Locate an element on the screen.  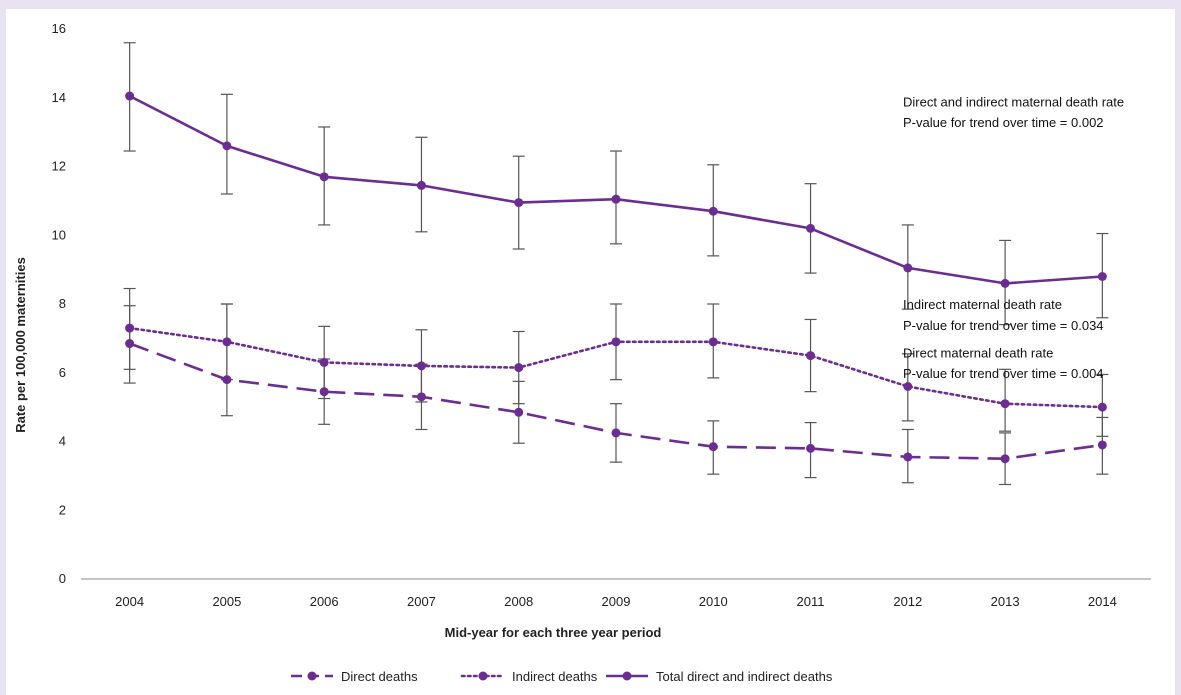
annotation-line: Direct and indirect maternal death rate is located at coordinates (1013, 101).